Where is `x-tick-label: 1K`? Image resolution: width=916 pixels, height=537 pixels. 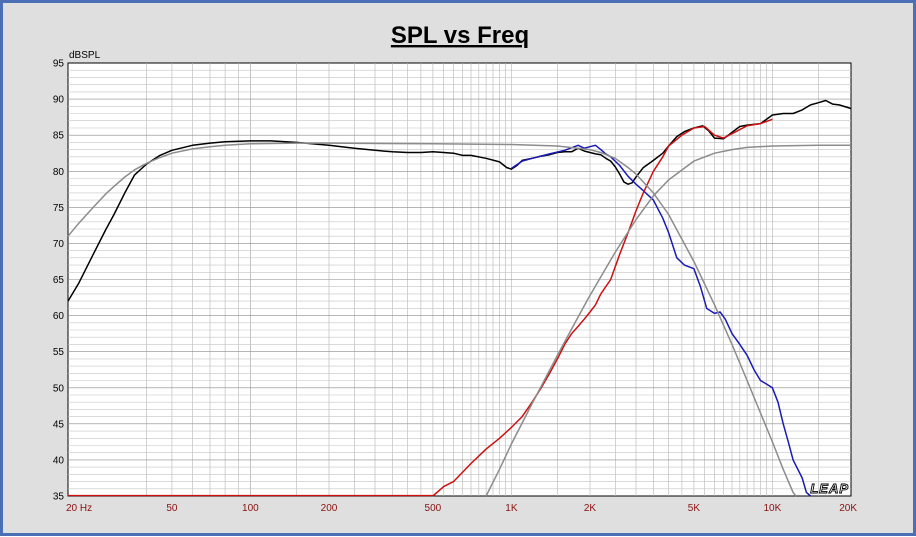 x-tick-label: 1K is located at coordinates (511, 508).